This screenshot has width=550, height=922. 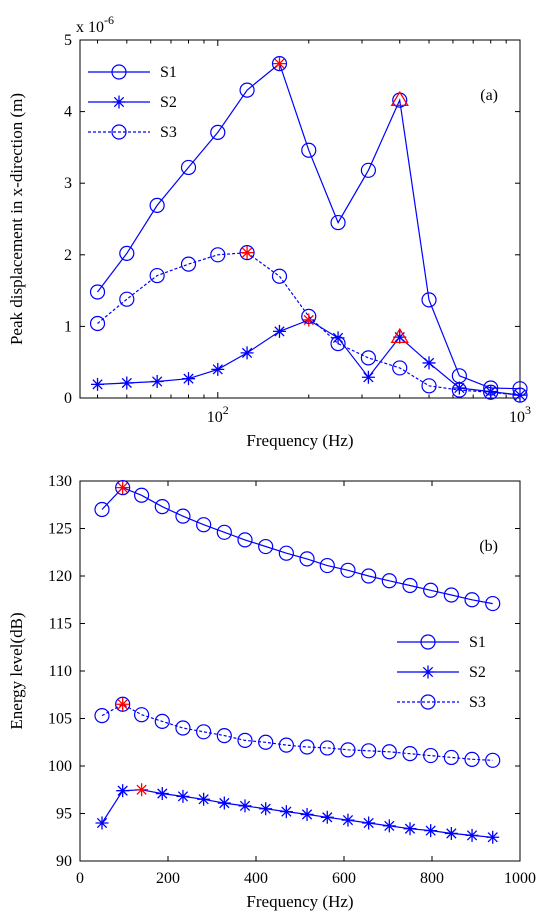 What do you see at coordinates (68, 183) in the screenshot?
I see `y-tick-label: 3` at bounding box center [68, 183].